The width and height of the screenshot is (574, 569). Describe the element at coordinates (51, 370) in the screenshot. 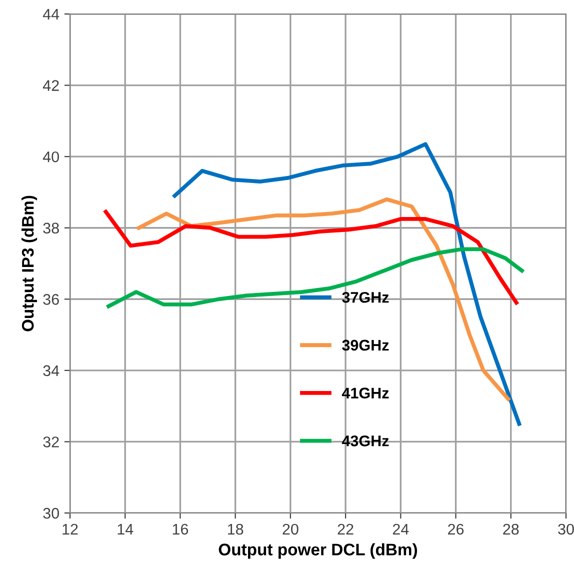

I see `y-tick-label: 34` at that location.